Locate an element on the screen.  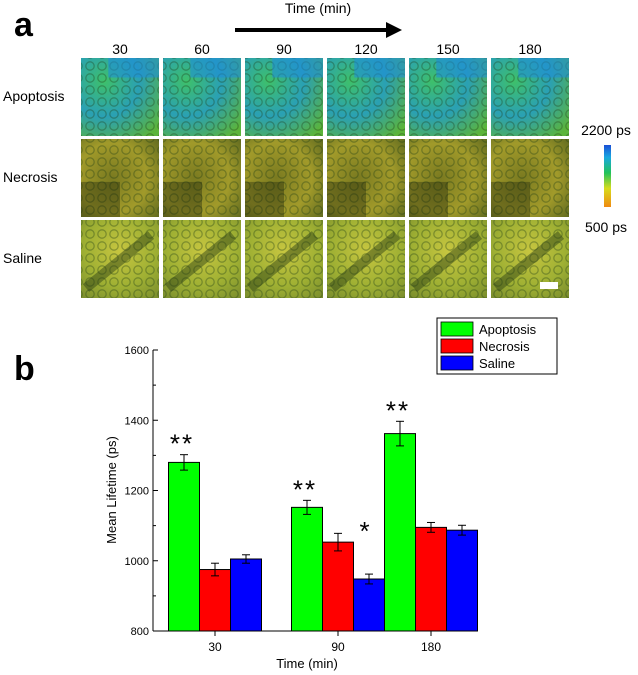
timepoint-label: 120 is located at coordinates (366, 49).